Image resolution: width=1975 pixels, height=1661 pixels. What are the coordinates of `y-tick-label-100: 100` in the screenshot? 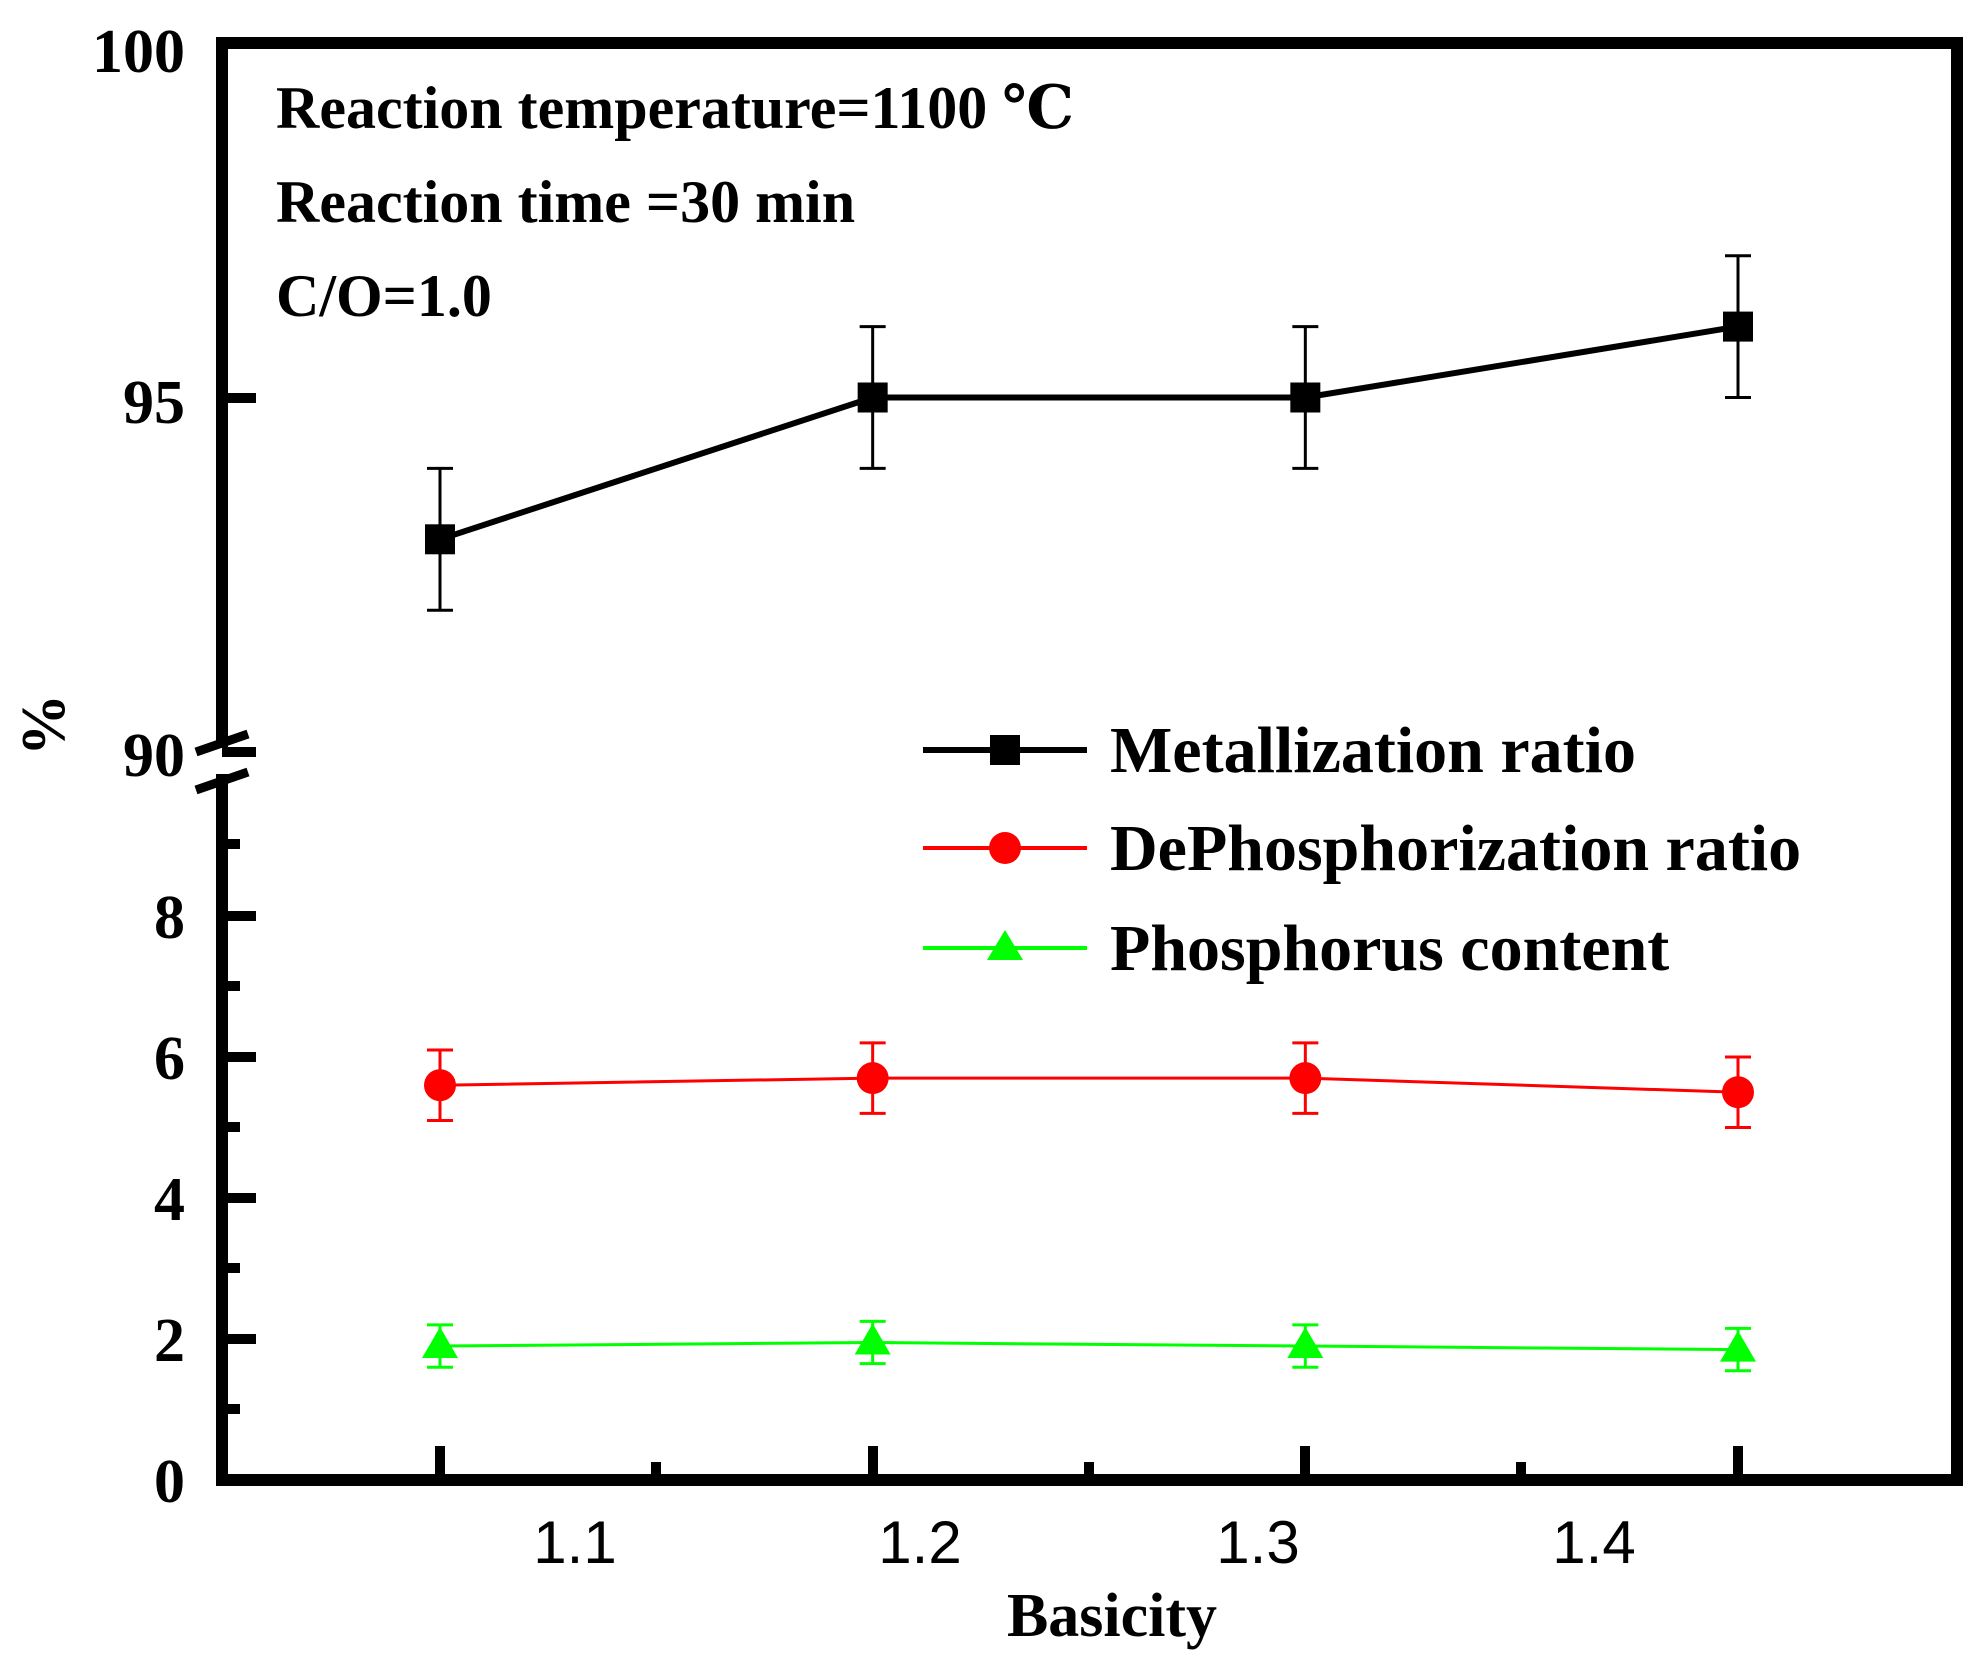 It's located at (138, 52).